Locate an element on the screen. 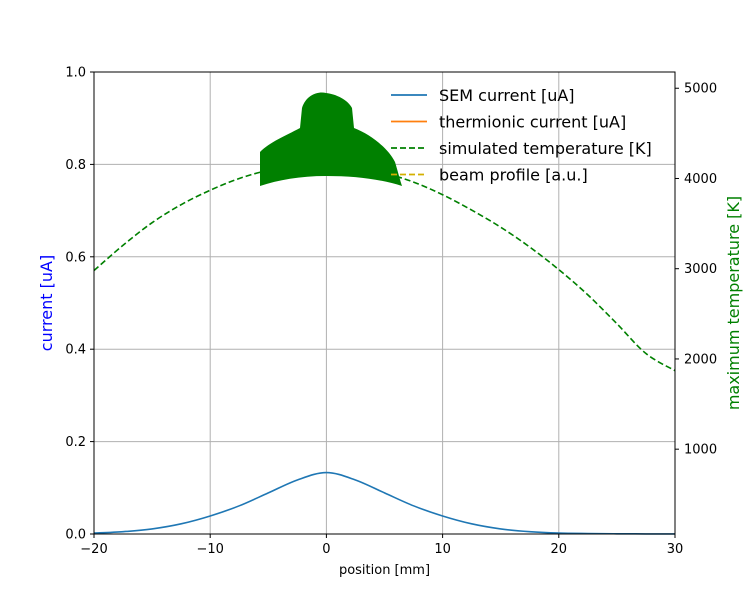  left-y-tick-label: 0.0 is located at coordinates (75, 535).